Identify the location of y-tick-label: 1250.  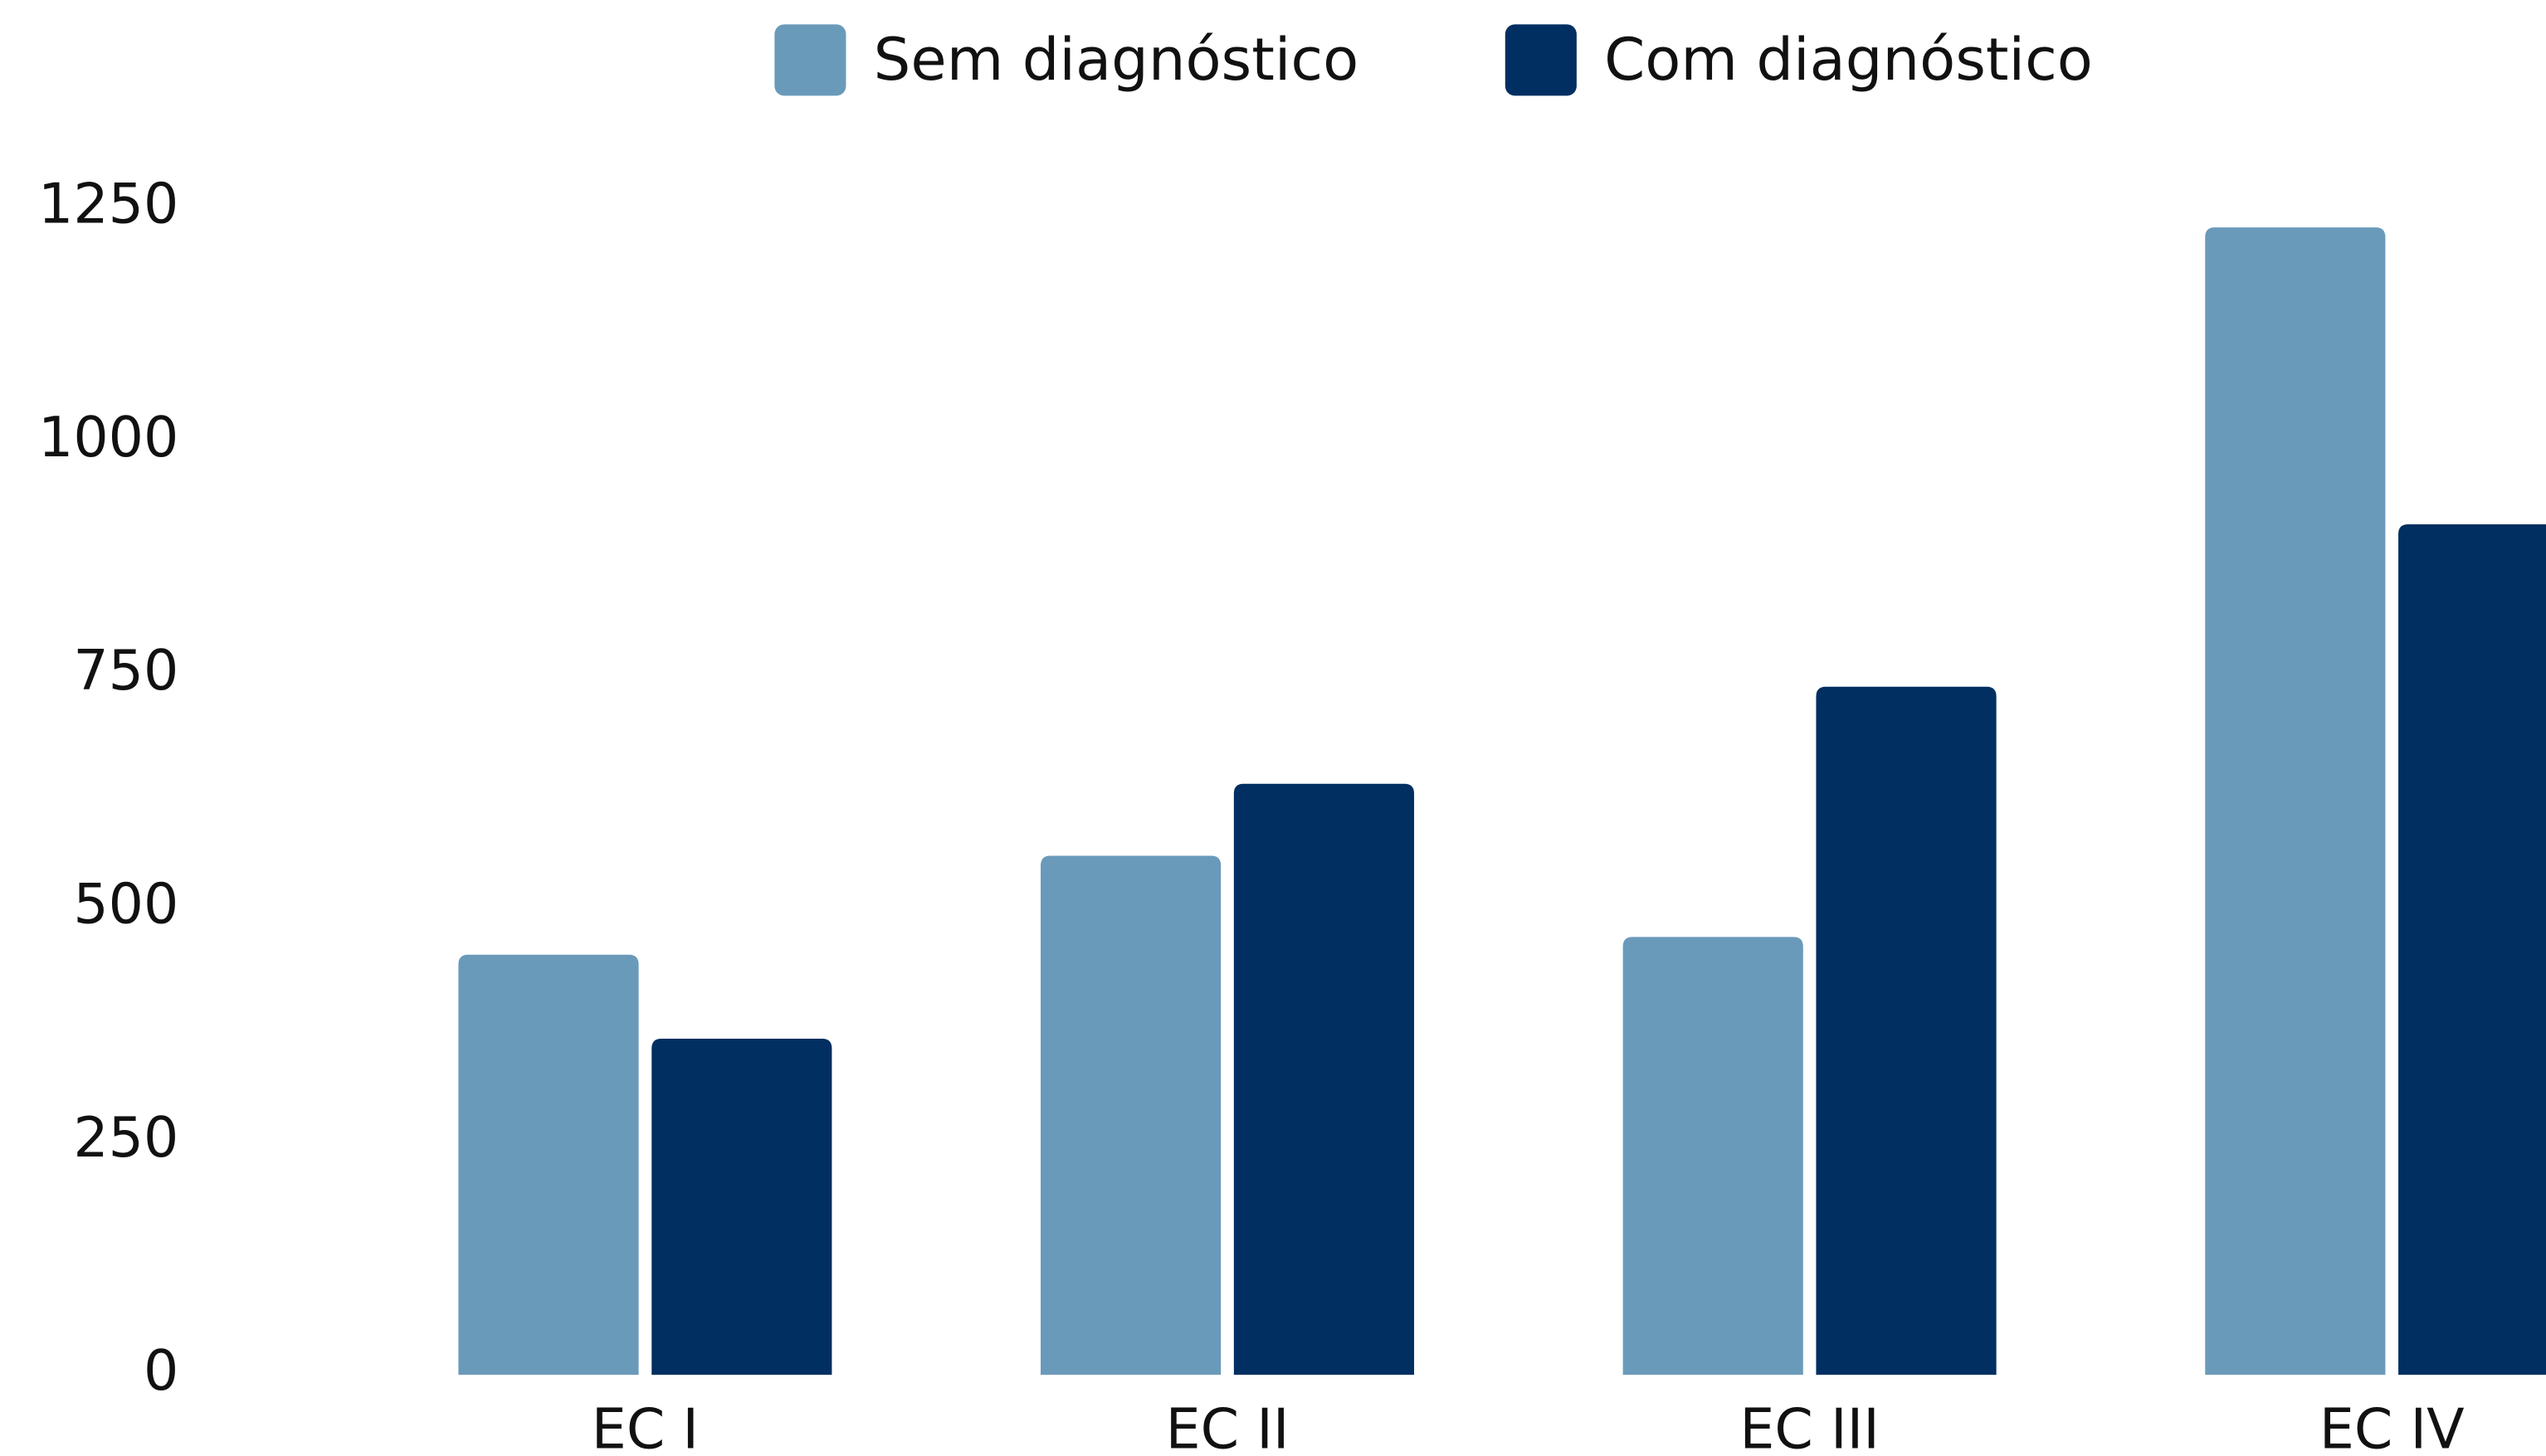
(108, 203).